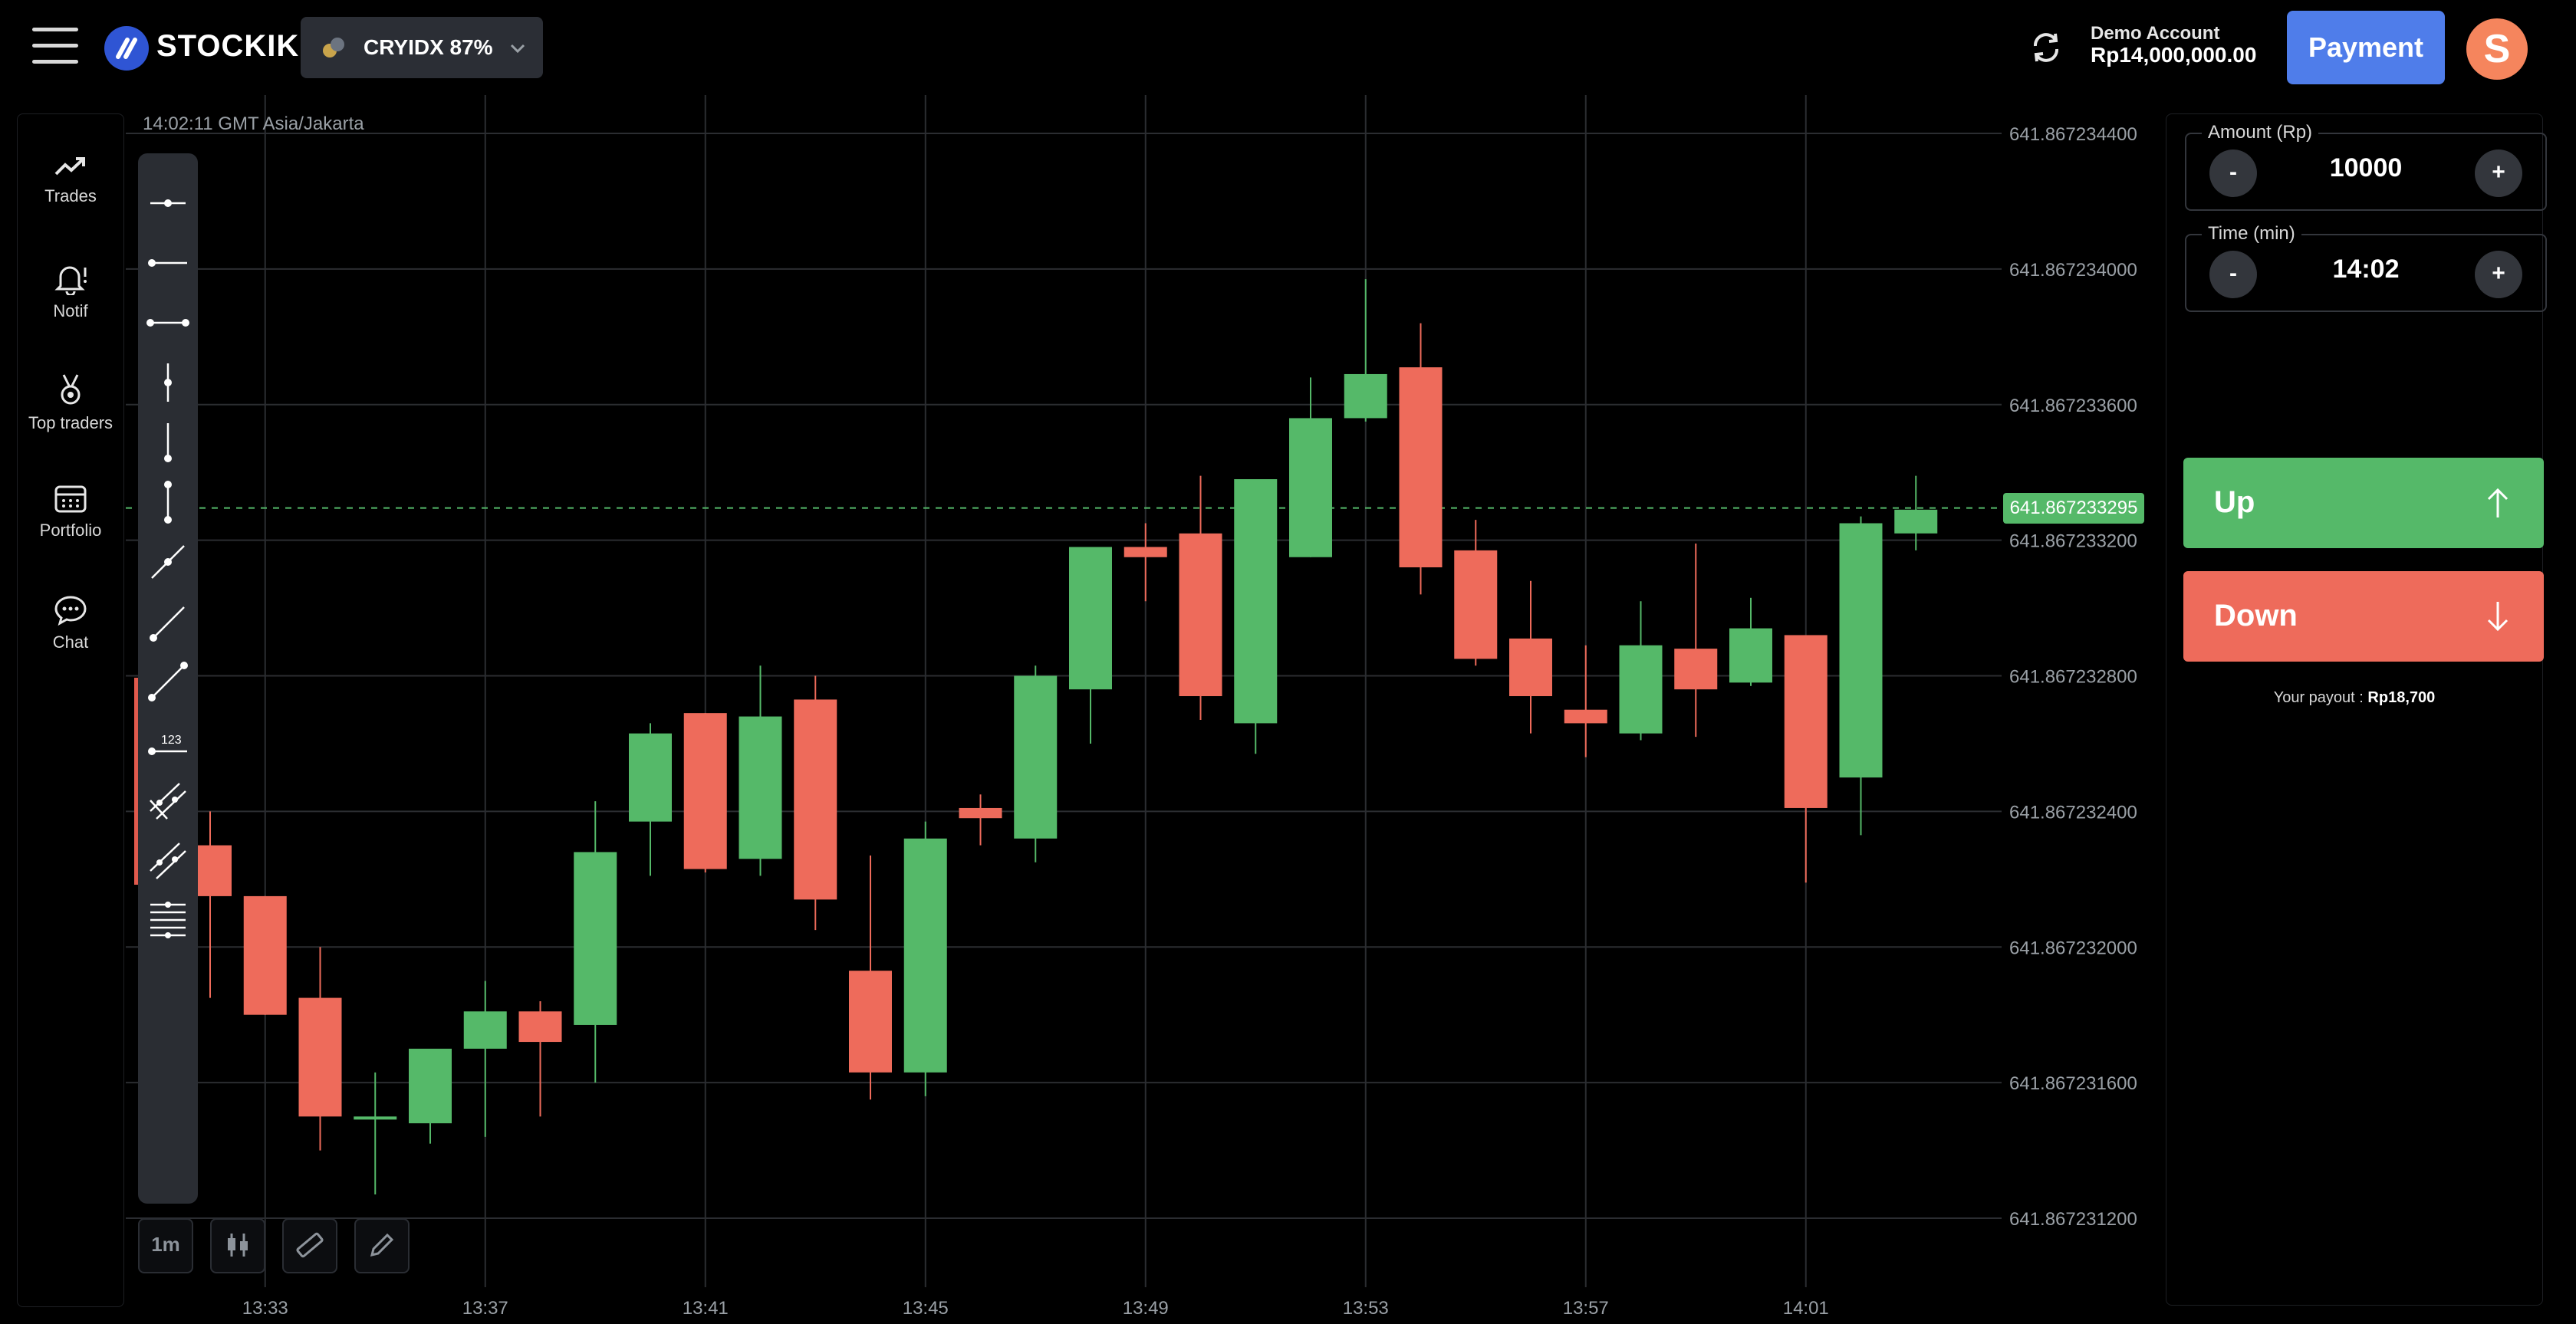 Image resolution: width=2576 pixels, height=1324 pixels. Describe the element at coordinates (2366, 47) in the screenshot. I see `payment-button: Payment` at that location.